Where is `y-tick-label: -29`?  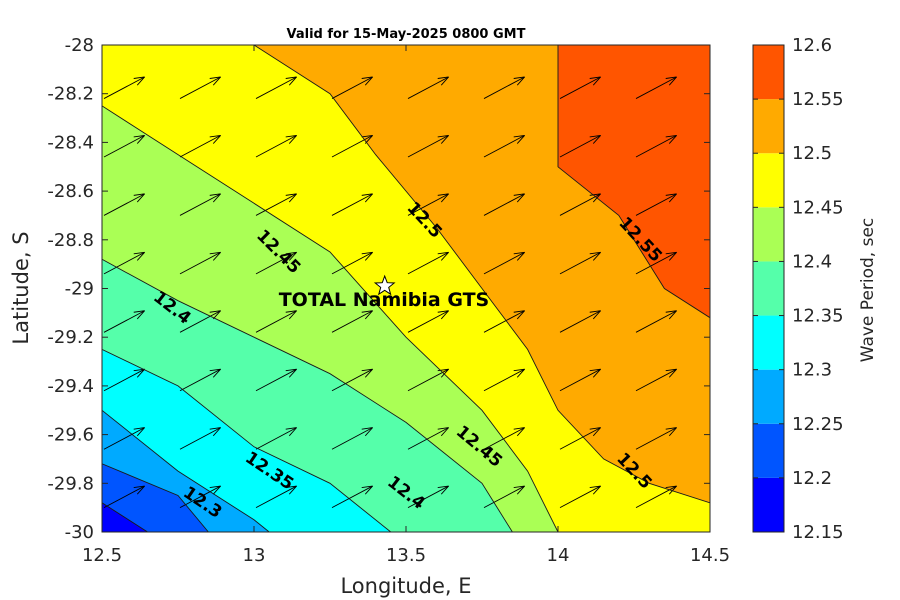
y-tick-label: -29 is located at coordinates (79, 289).